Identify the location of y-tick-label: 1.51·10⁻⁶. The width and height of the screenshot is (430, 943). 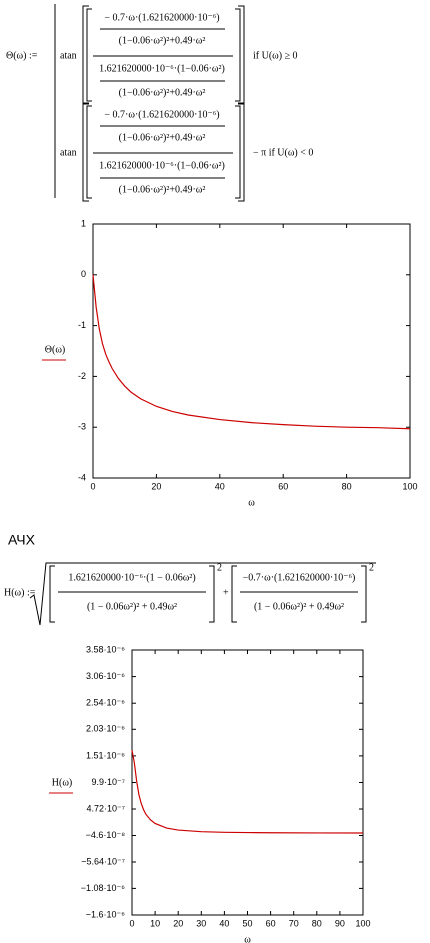
(105, 755).